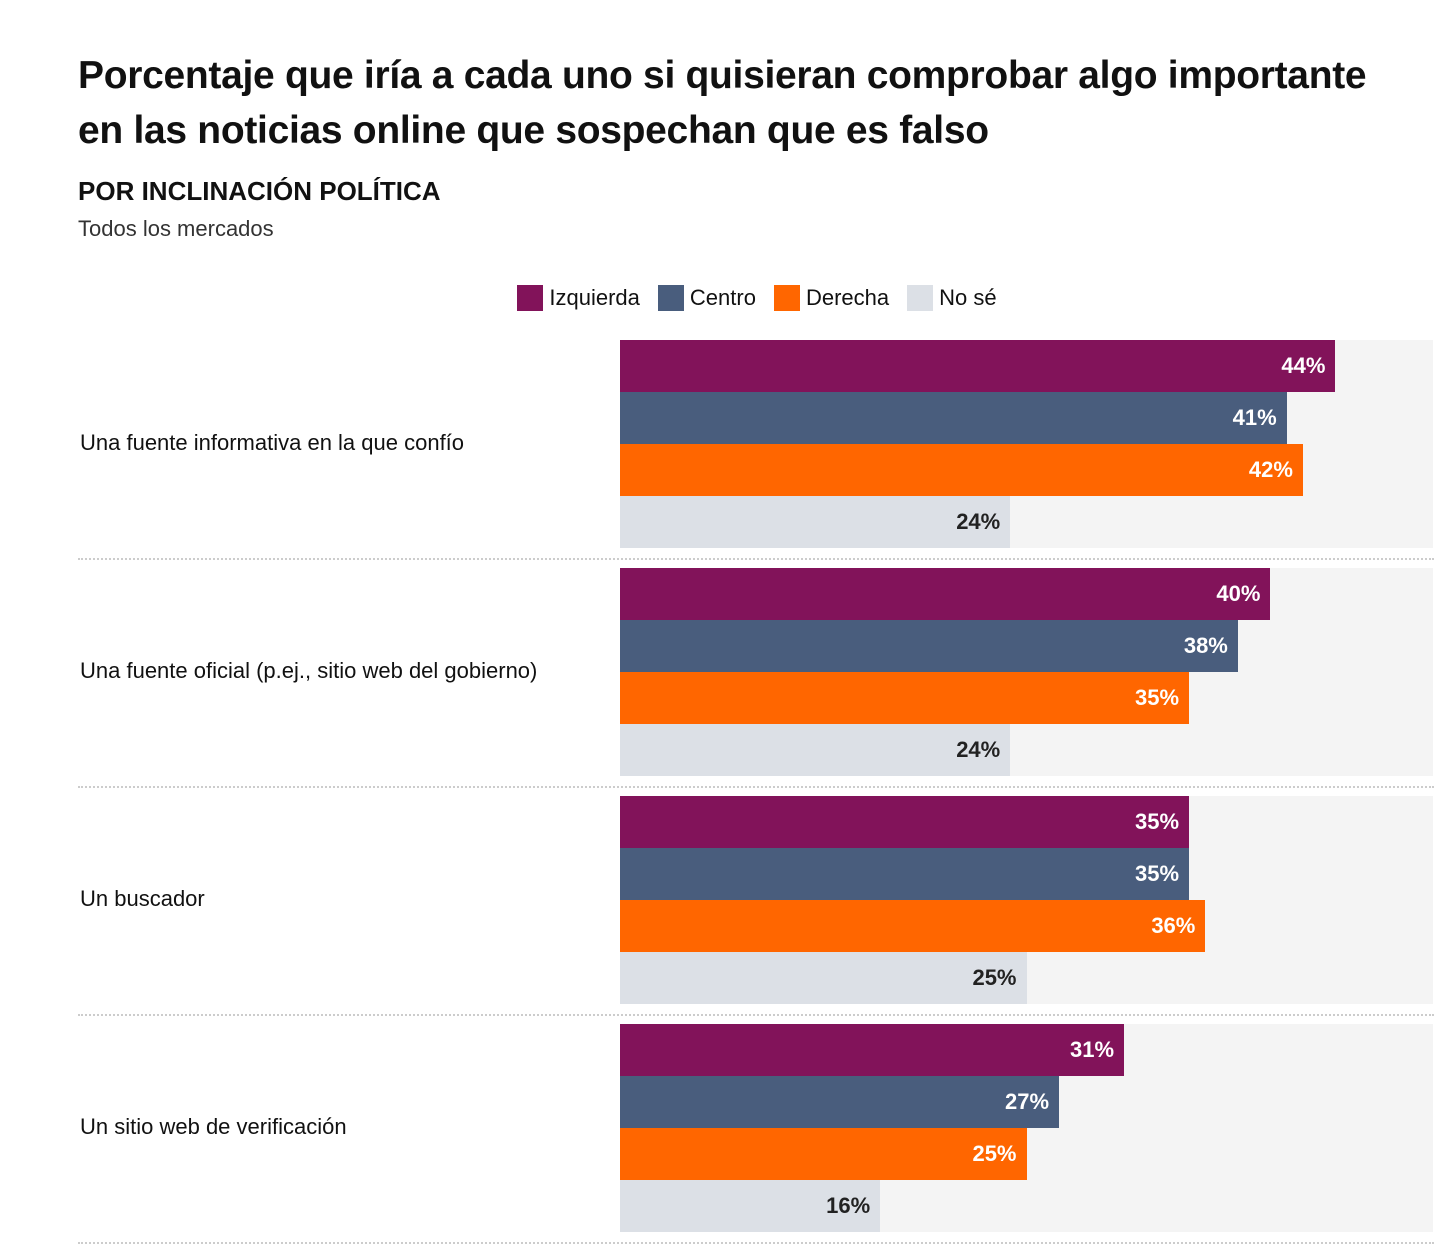 The height and width of the screenshot is (1244, 1456). I want to click on legend-item: Centro, so click(706, 298).